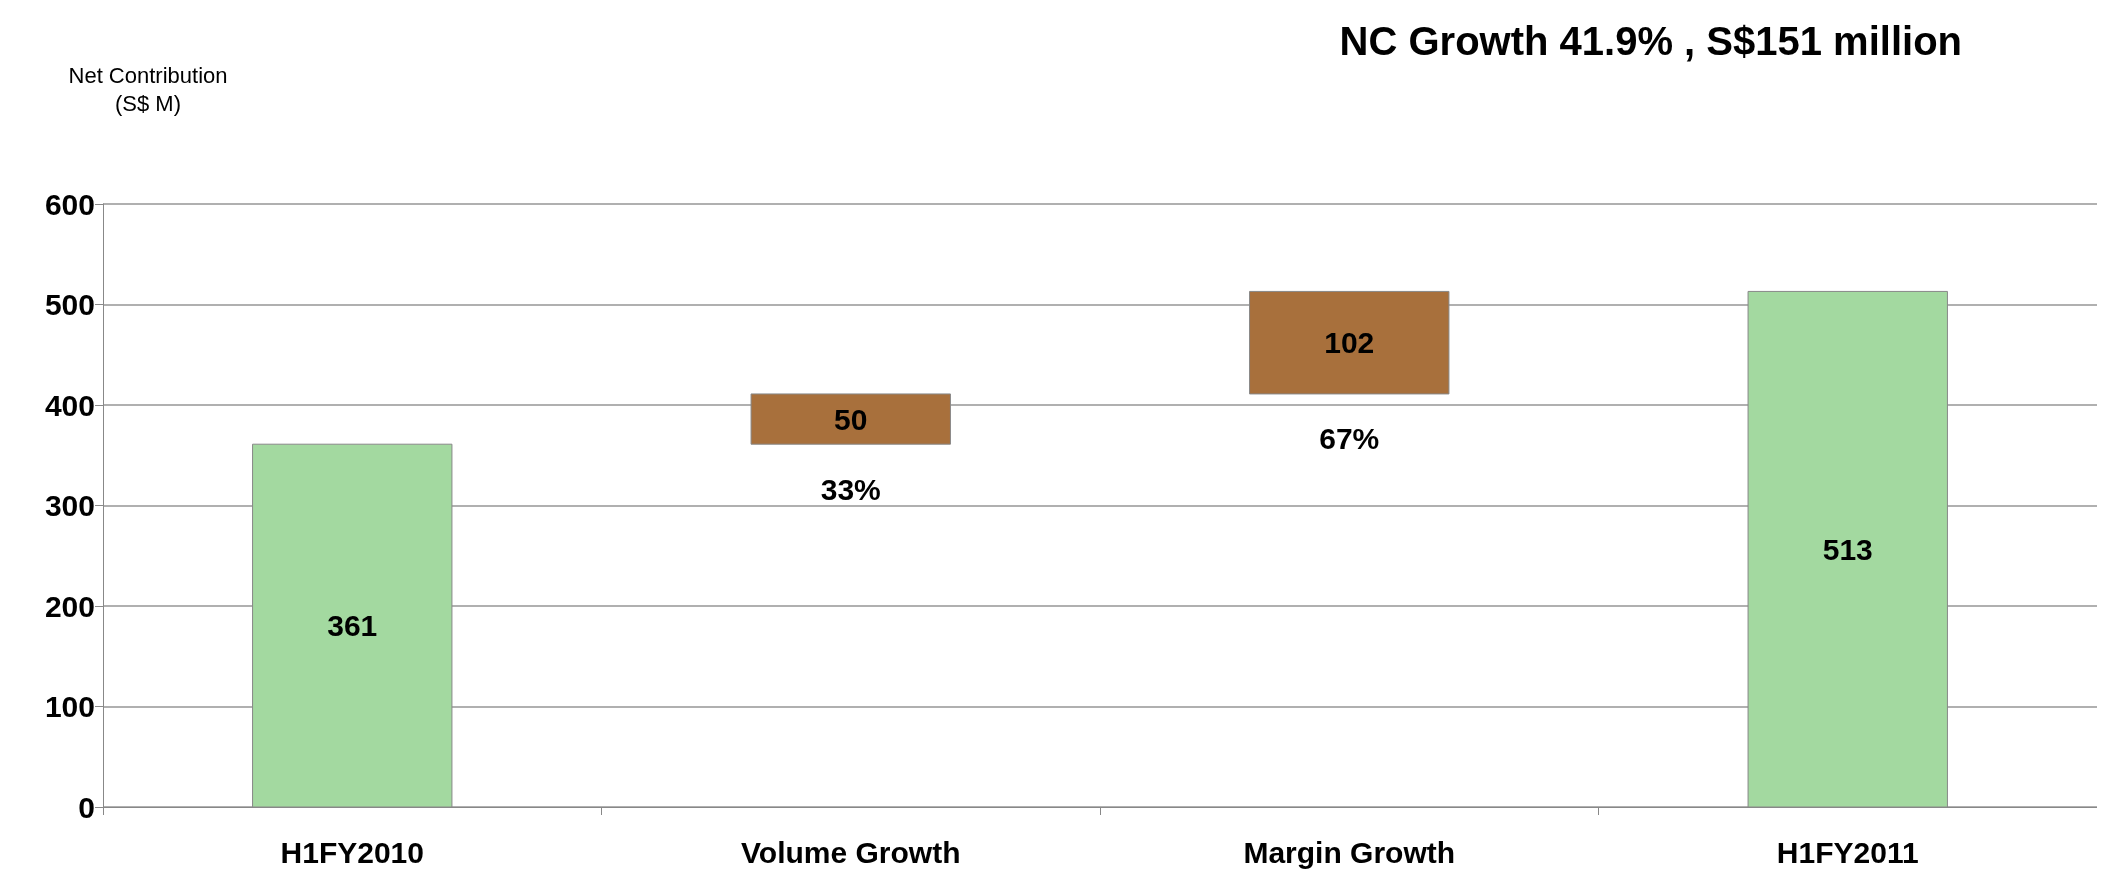 The width and height of the screenshot is (2105, 877). I want to click on x-tick-label: Volume Growth, so click(851, 852).